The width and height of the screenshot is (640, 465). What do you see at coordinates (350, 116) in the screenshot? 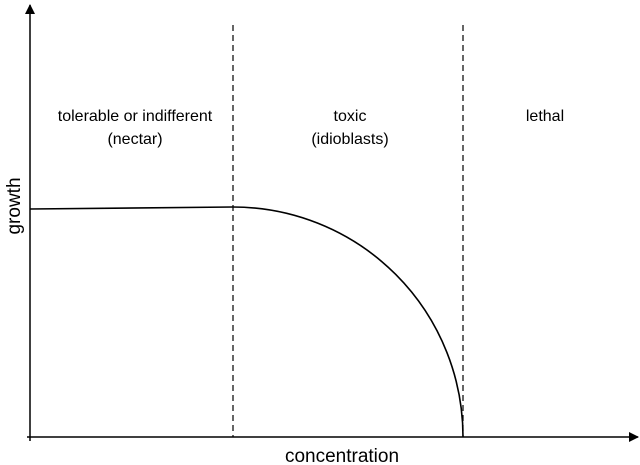
I see `zone-label: toxic` at bounding box center [350, 116].